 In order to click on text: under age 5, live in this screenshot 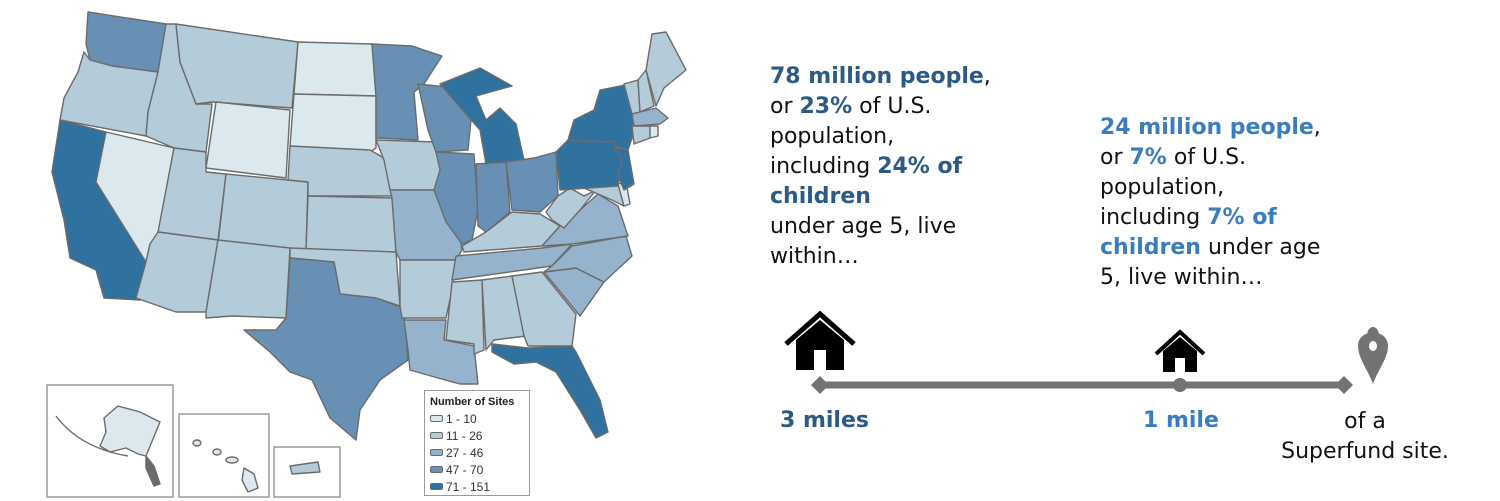, I will do `click(863, 226)`.